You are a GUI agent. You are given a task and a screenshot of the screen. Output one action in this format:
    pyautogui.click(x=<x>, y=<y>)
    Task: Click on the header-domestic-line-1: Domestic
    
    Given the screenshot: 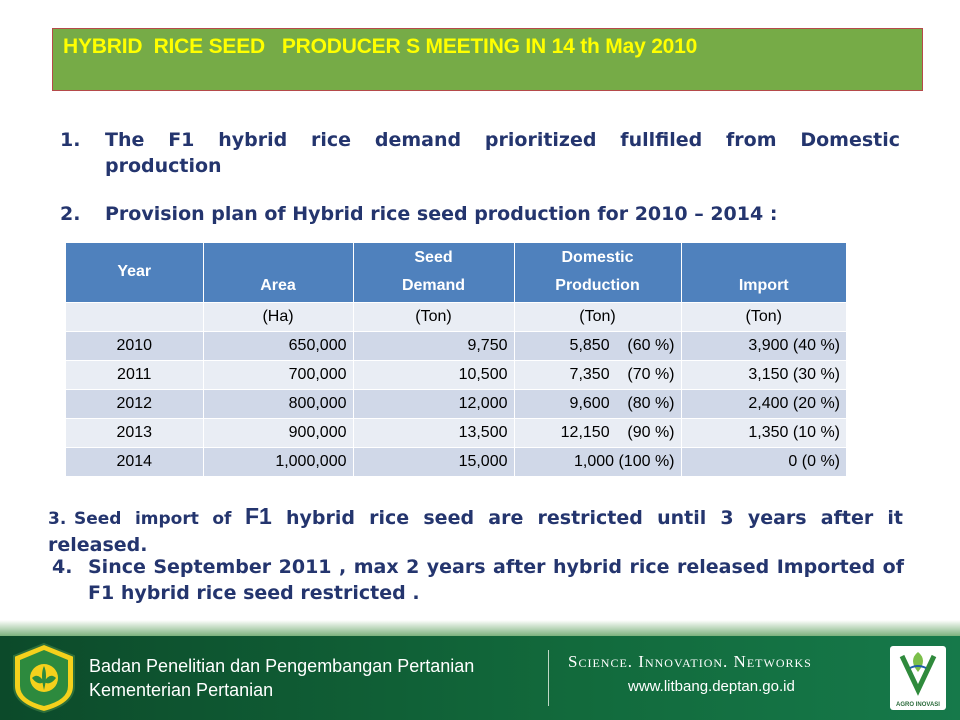 What is the action you would take?
    pyautogui.click(x=597, y=258)
    